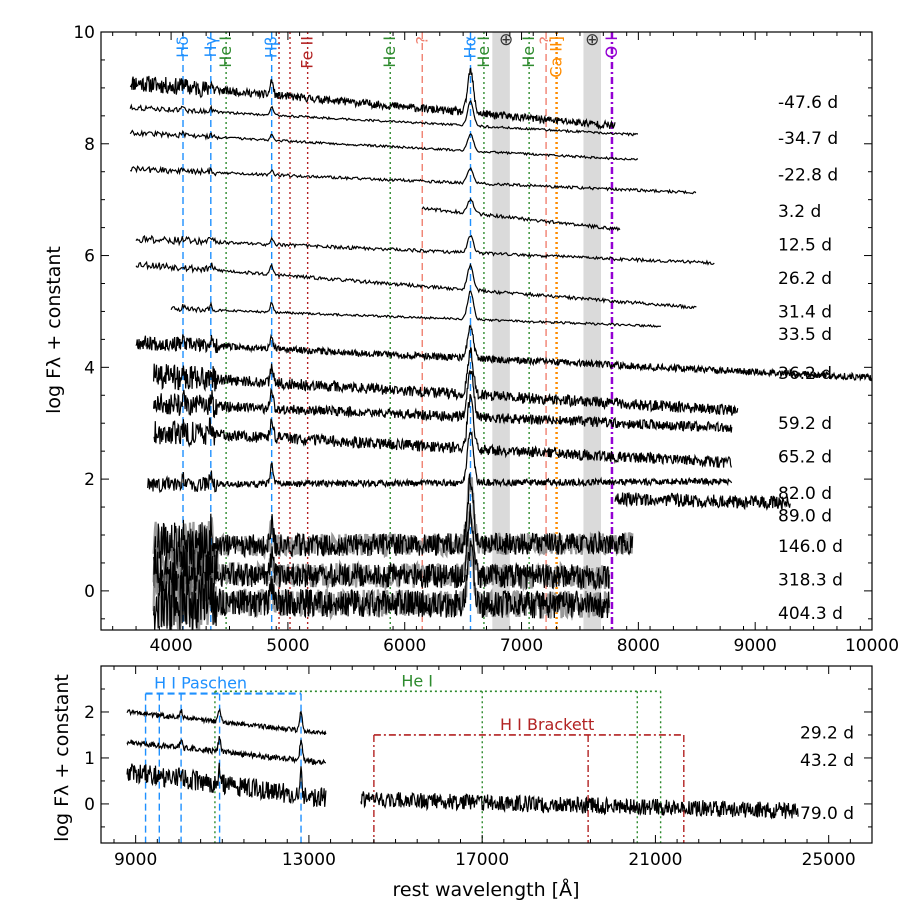  I want to click on line-id-label-6: Fe II, so click(307, 52).